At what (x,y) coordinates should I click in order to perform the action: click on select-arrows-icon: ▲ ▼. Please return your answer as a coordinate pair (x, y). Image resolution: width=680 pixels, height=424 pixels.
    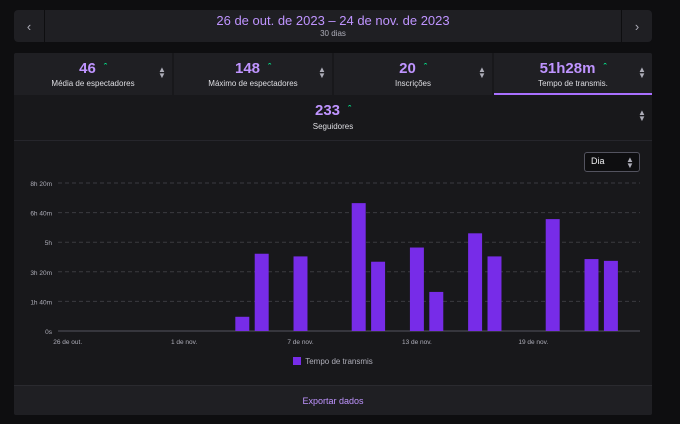
    Looking at the image, I should click on (630, 162).